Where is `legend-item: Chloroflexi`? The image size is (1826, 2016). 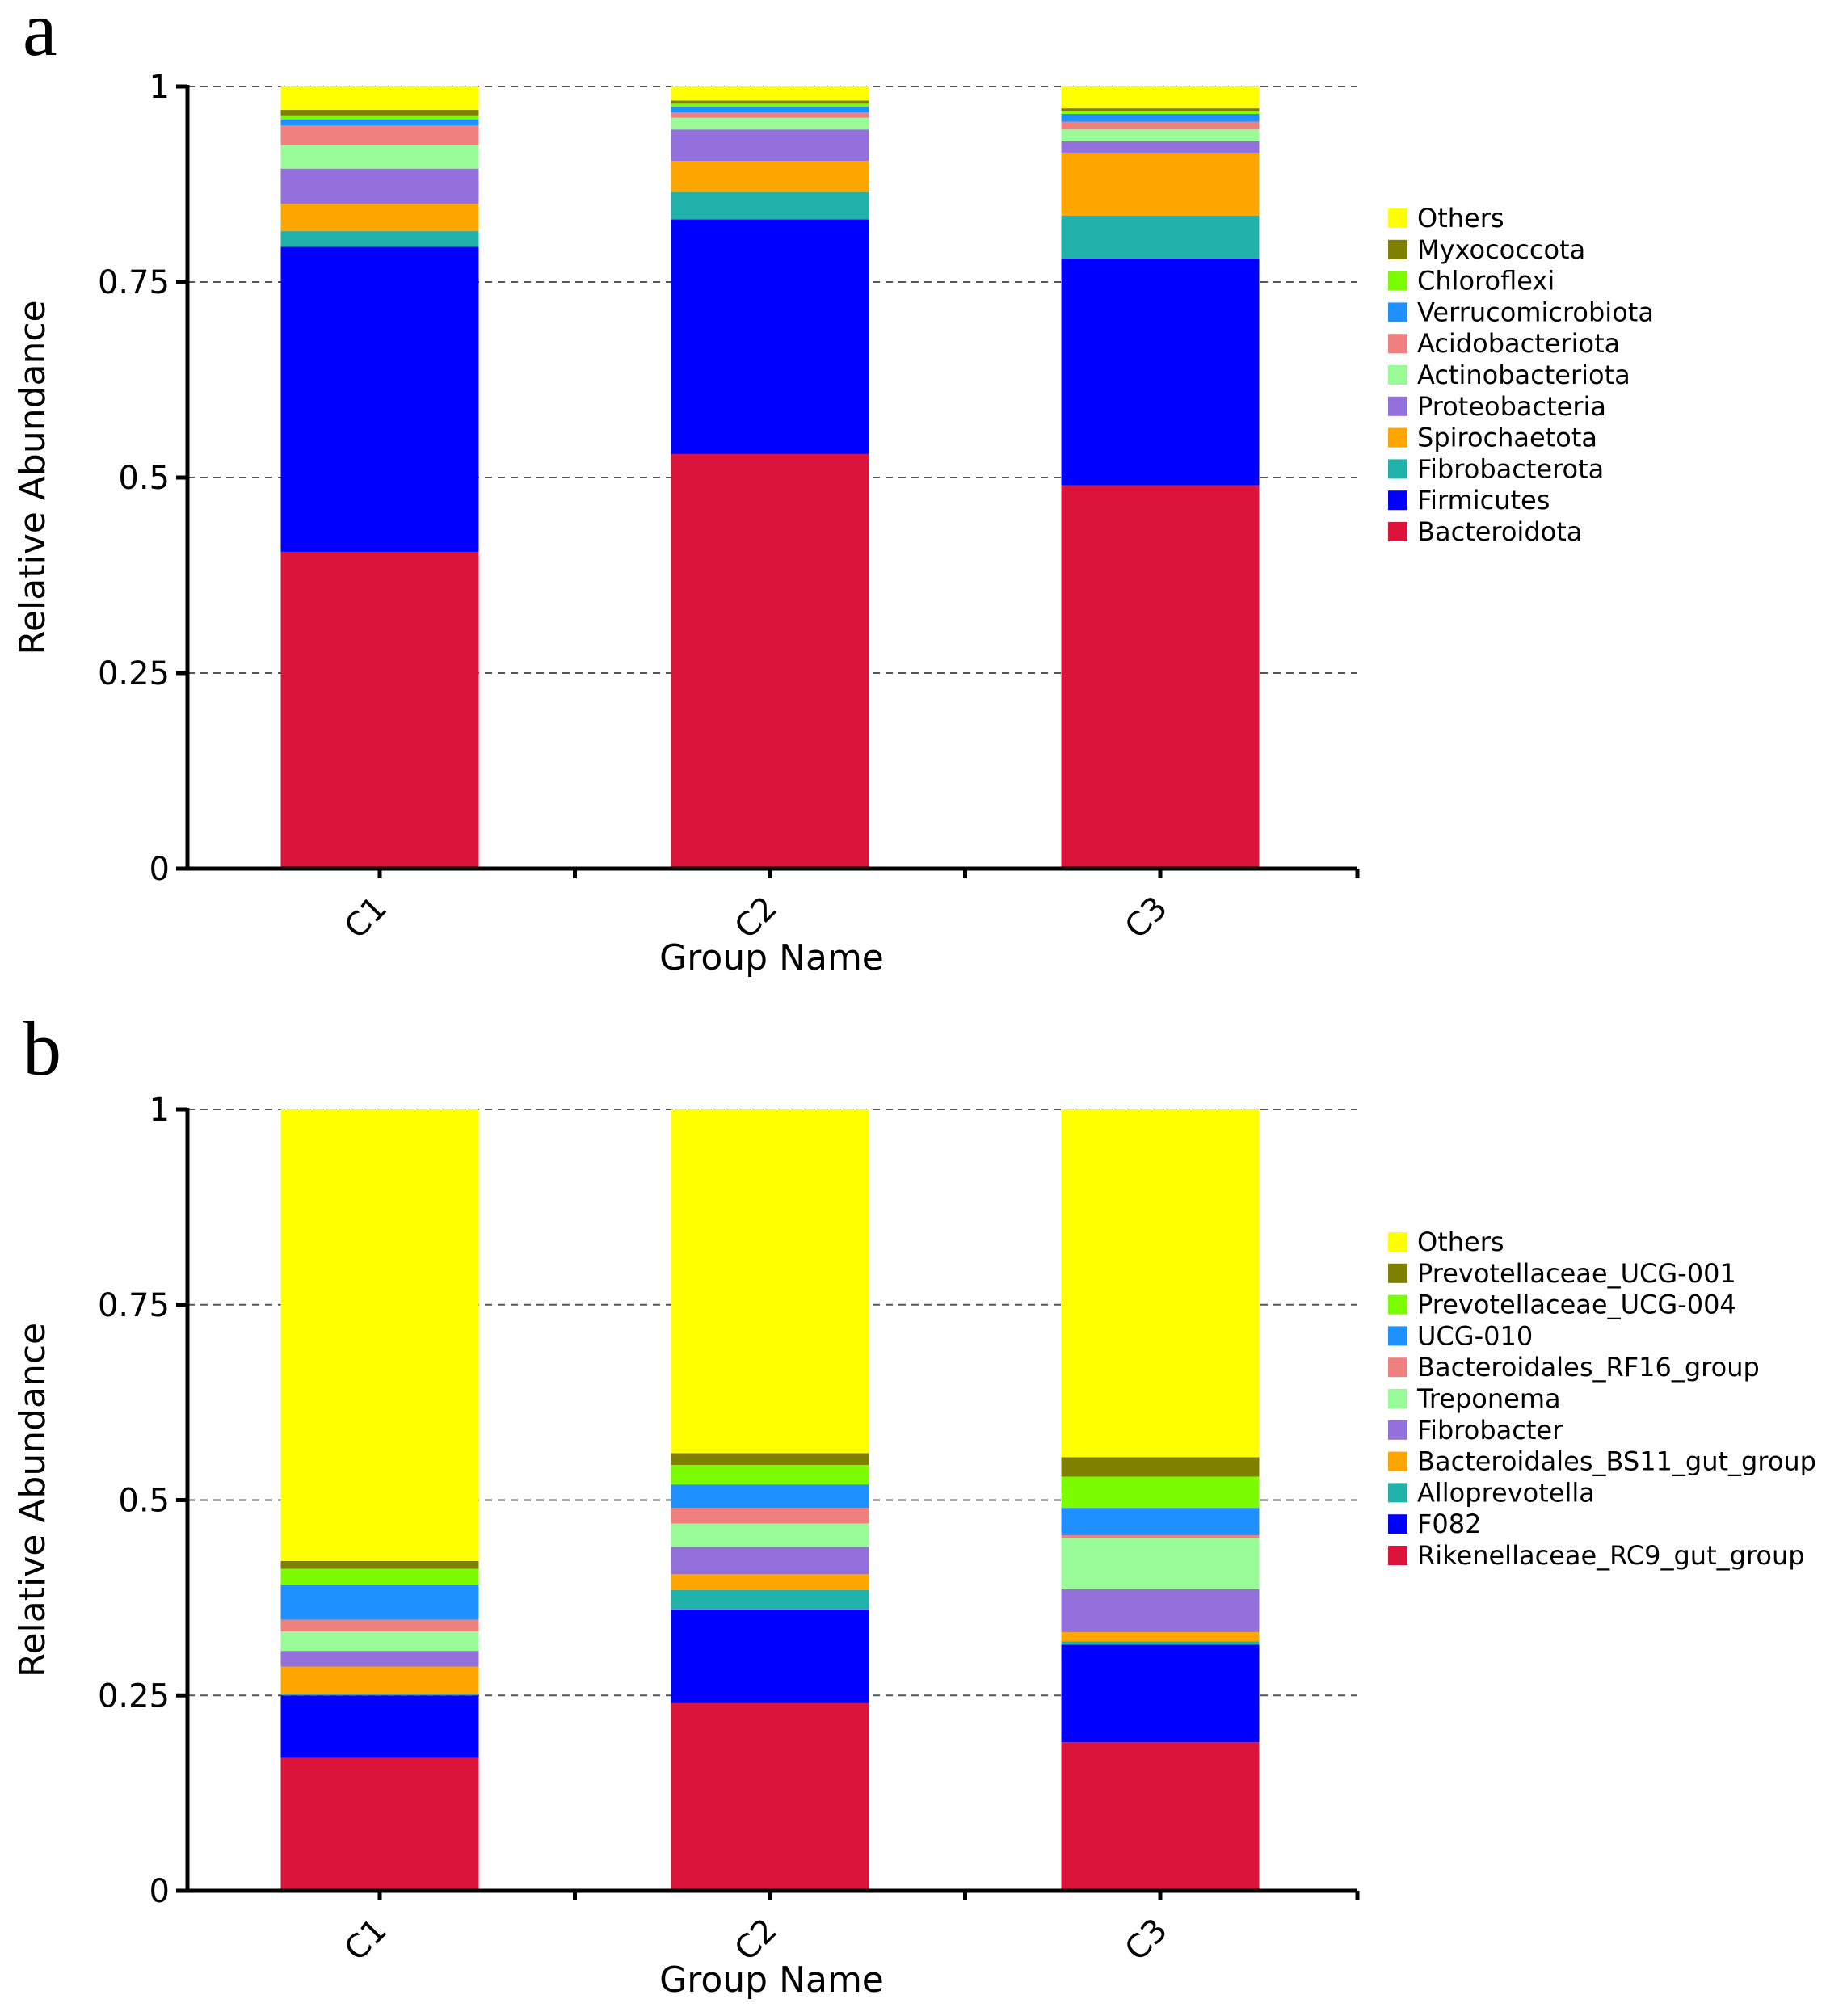 legend-item: Chloroflexi is located at coordinates (1471, 281).